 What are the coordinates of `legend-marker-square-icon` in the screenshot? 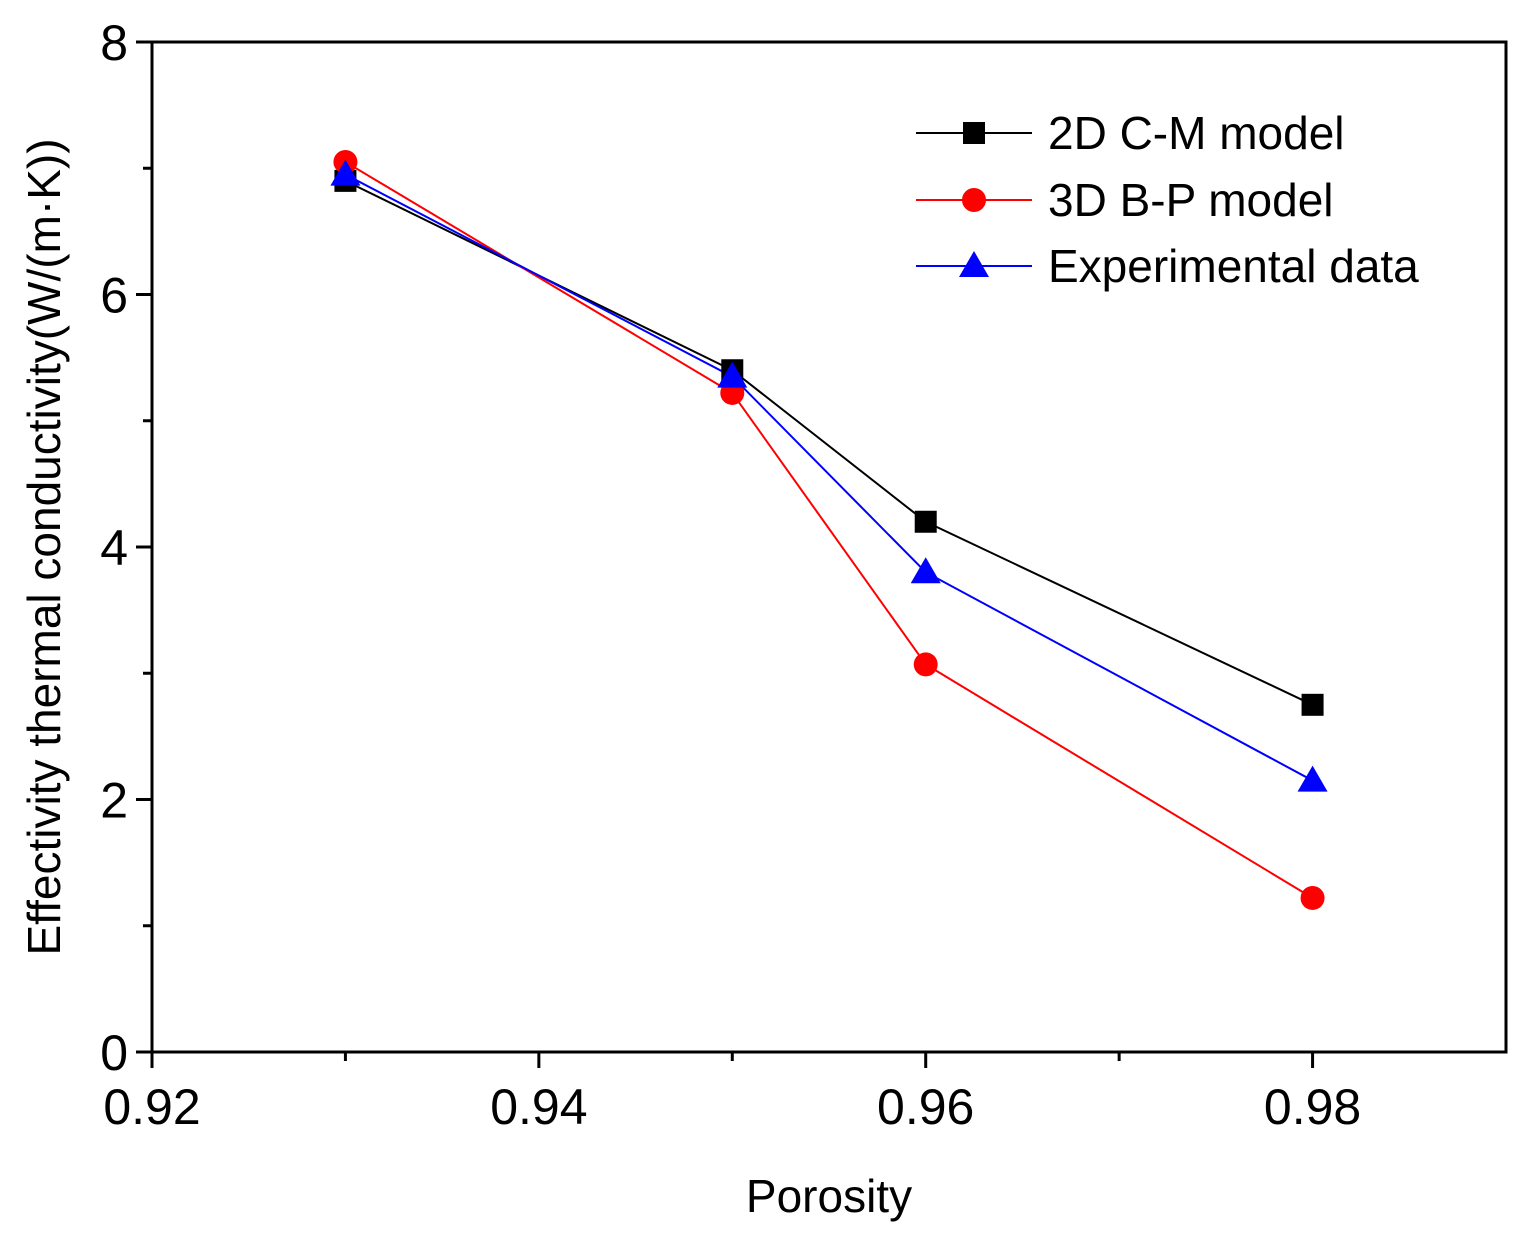 It's located at (974, 133).